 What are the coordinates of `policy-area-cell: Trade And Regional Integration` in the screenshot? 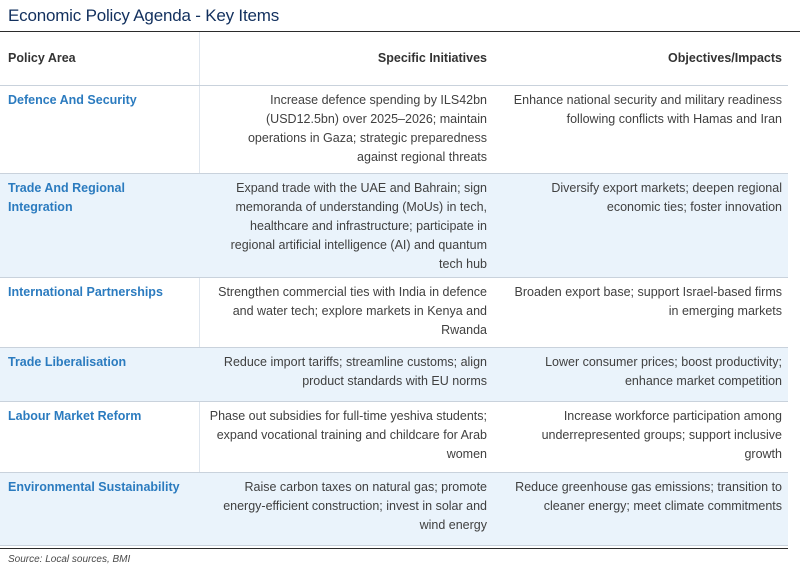 It's located at (99, 225).